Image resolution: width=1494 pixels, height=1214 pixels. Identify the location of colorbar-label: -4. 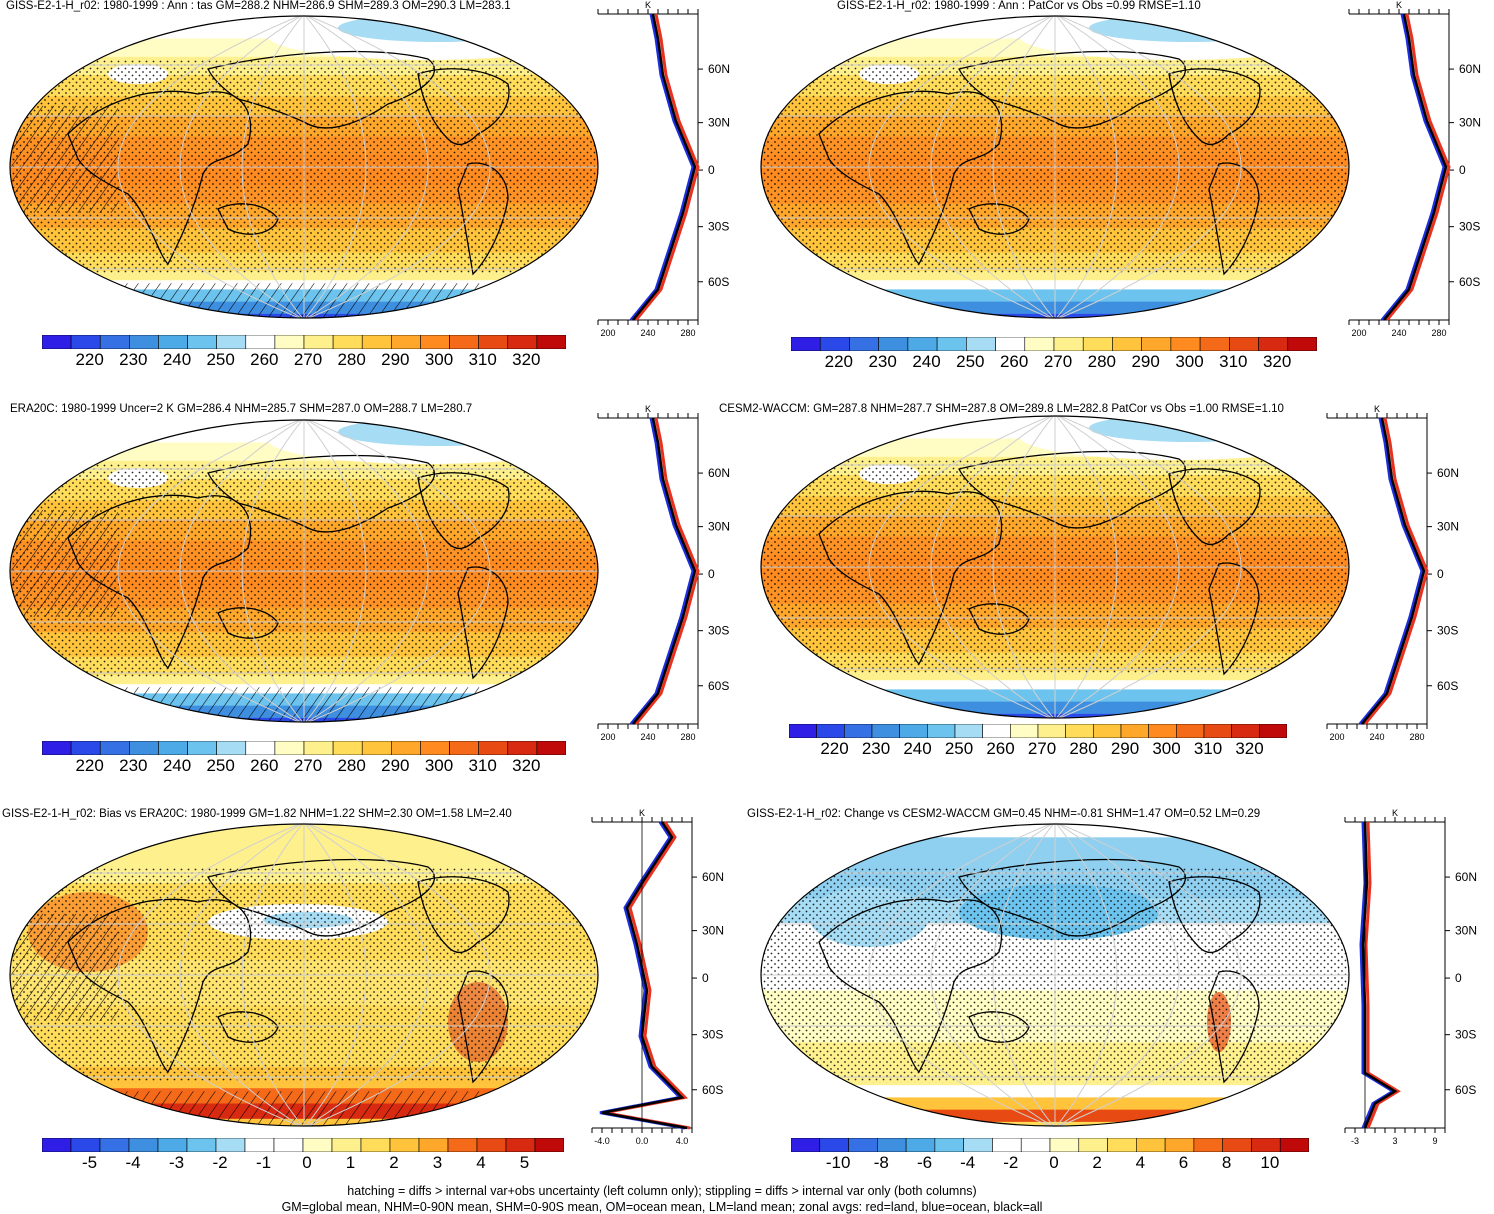
(133, 1162).